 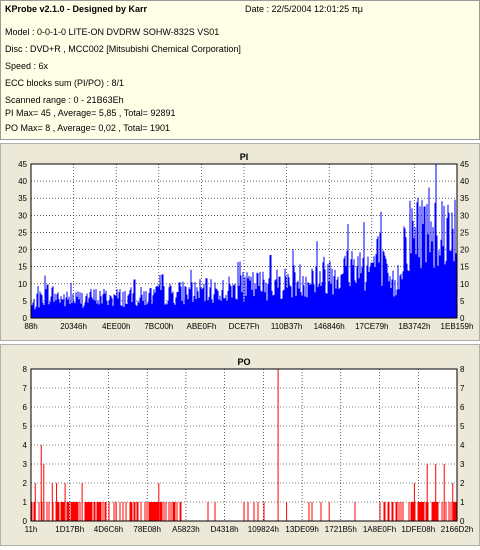 What do you see at coordinates (25, 426) in the screenshot?
I see `po-ytick-label-left: 5` at bounding box center [25, 426].